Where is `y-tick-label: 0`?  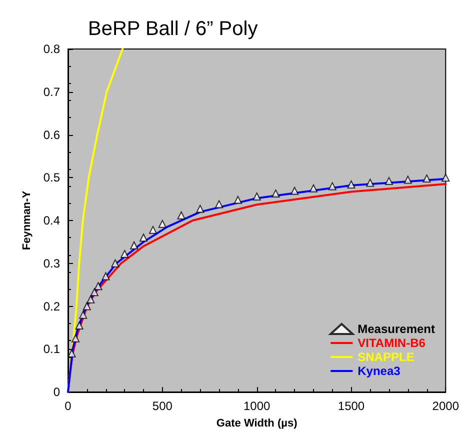 y-tick-label: 0 is located at coordinates (56, 392).